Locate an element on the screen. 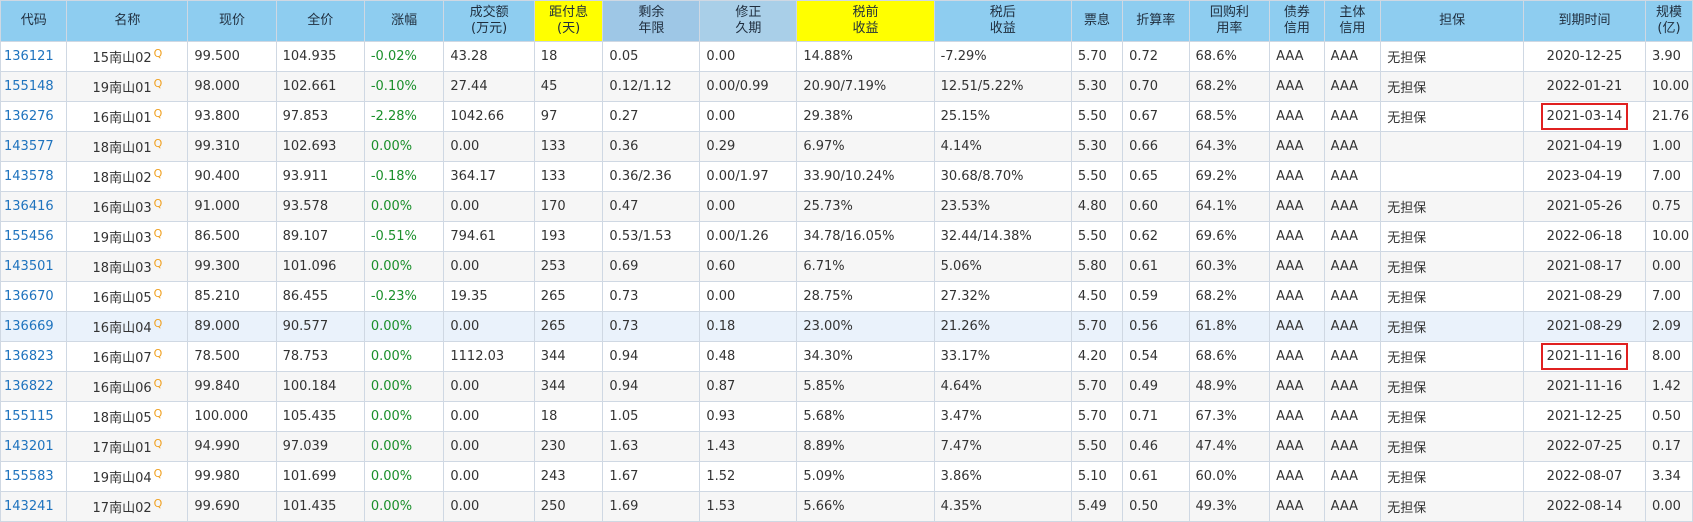 The height and width of the screenshot is (522, 1693). bond-name: 18南山01 is located at coordinates (122, 148).